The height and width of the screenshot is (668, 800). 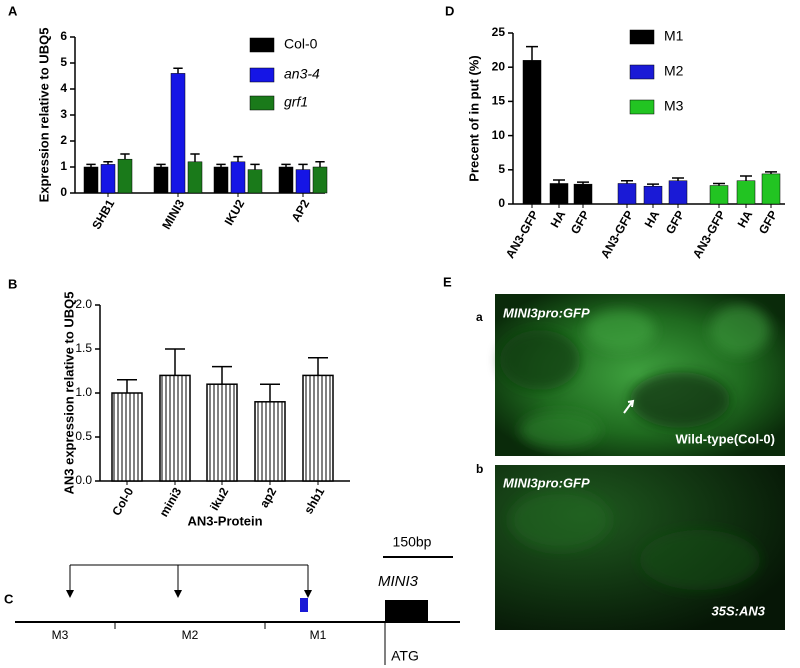 I want to click on arrow-lines, so click(x=189, y=579).